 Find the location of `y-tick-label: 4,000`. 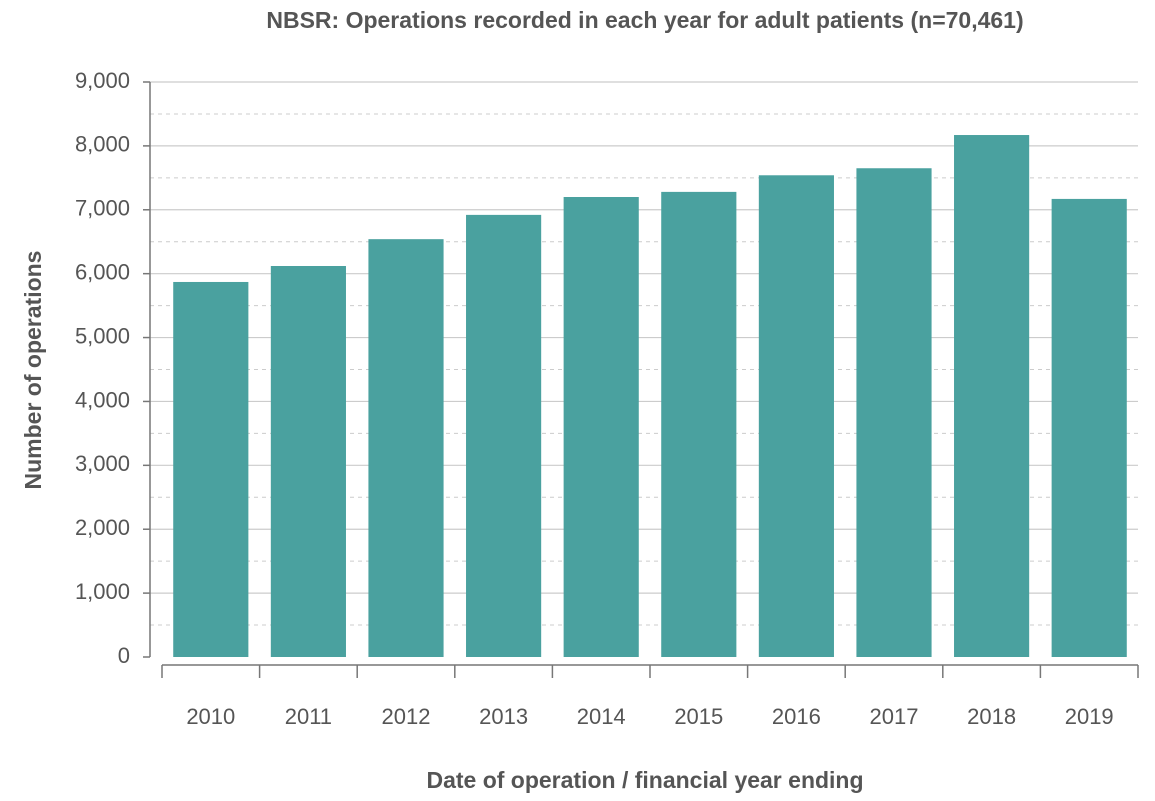

y-tick-label: 4,000 is located at coordinates (102, 399).